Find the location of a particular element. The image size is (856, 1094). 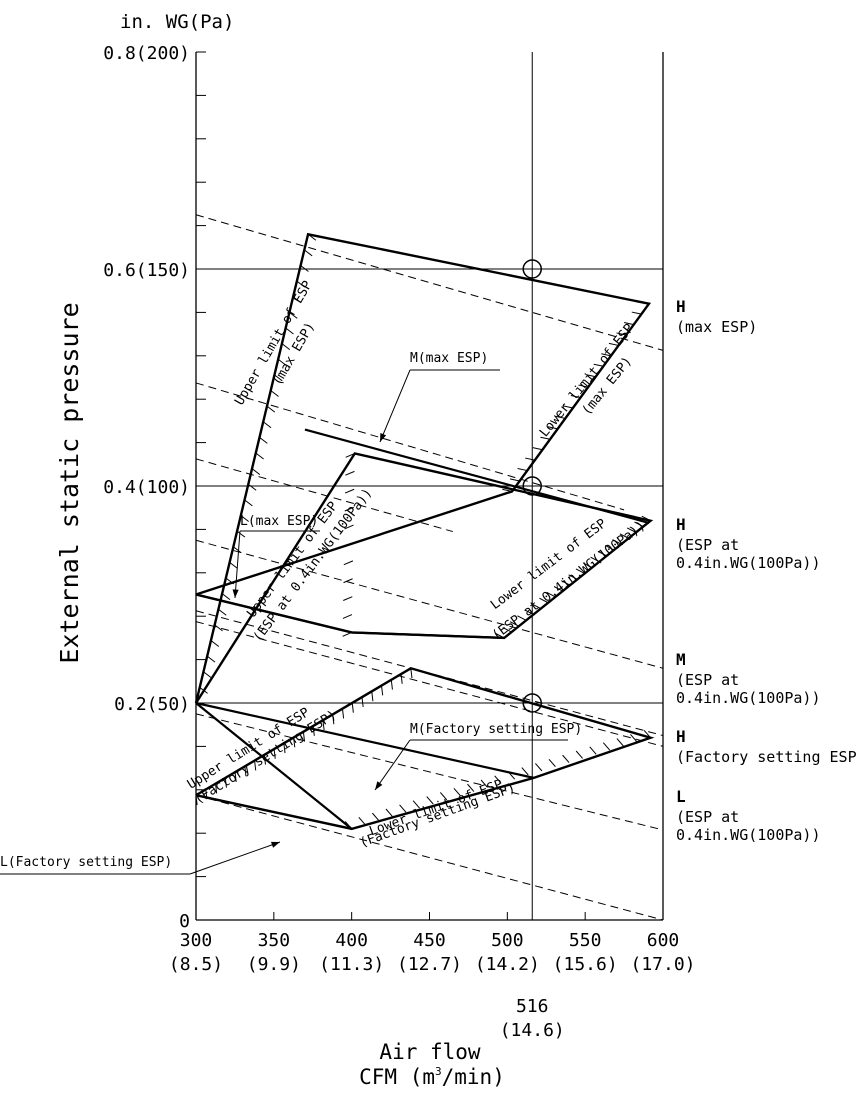

x-tick-label: 400 is located at coordinates (351, 940).